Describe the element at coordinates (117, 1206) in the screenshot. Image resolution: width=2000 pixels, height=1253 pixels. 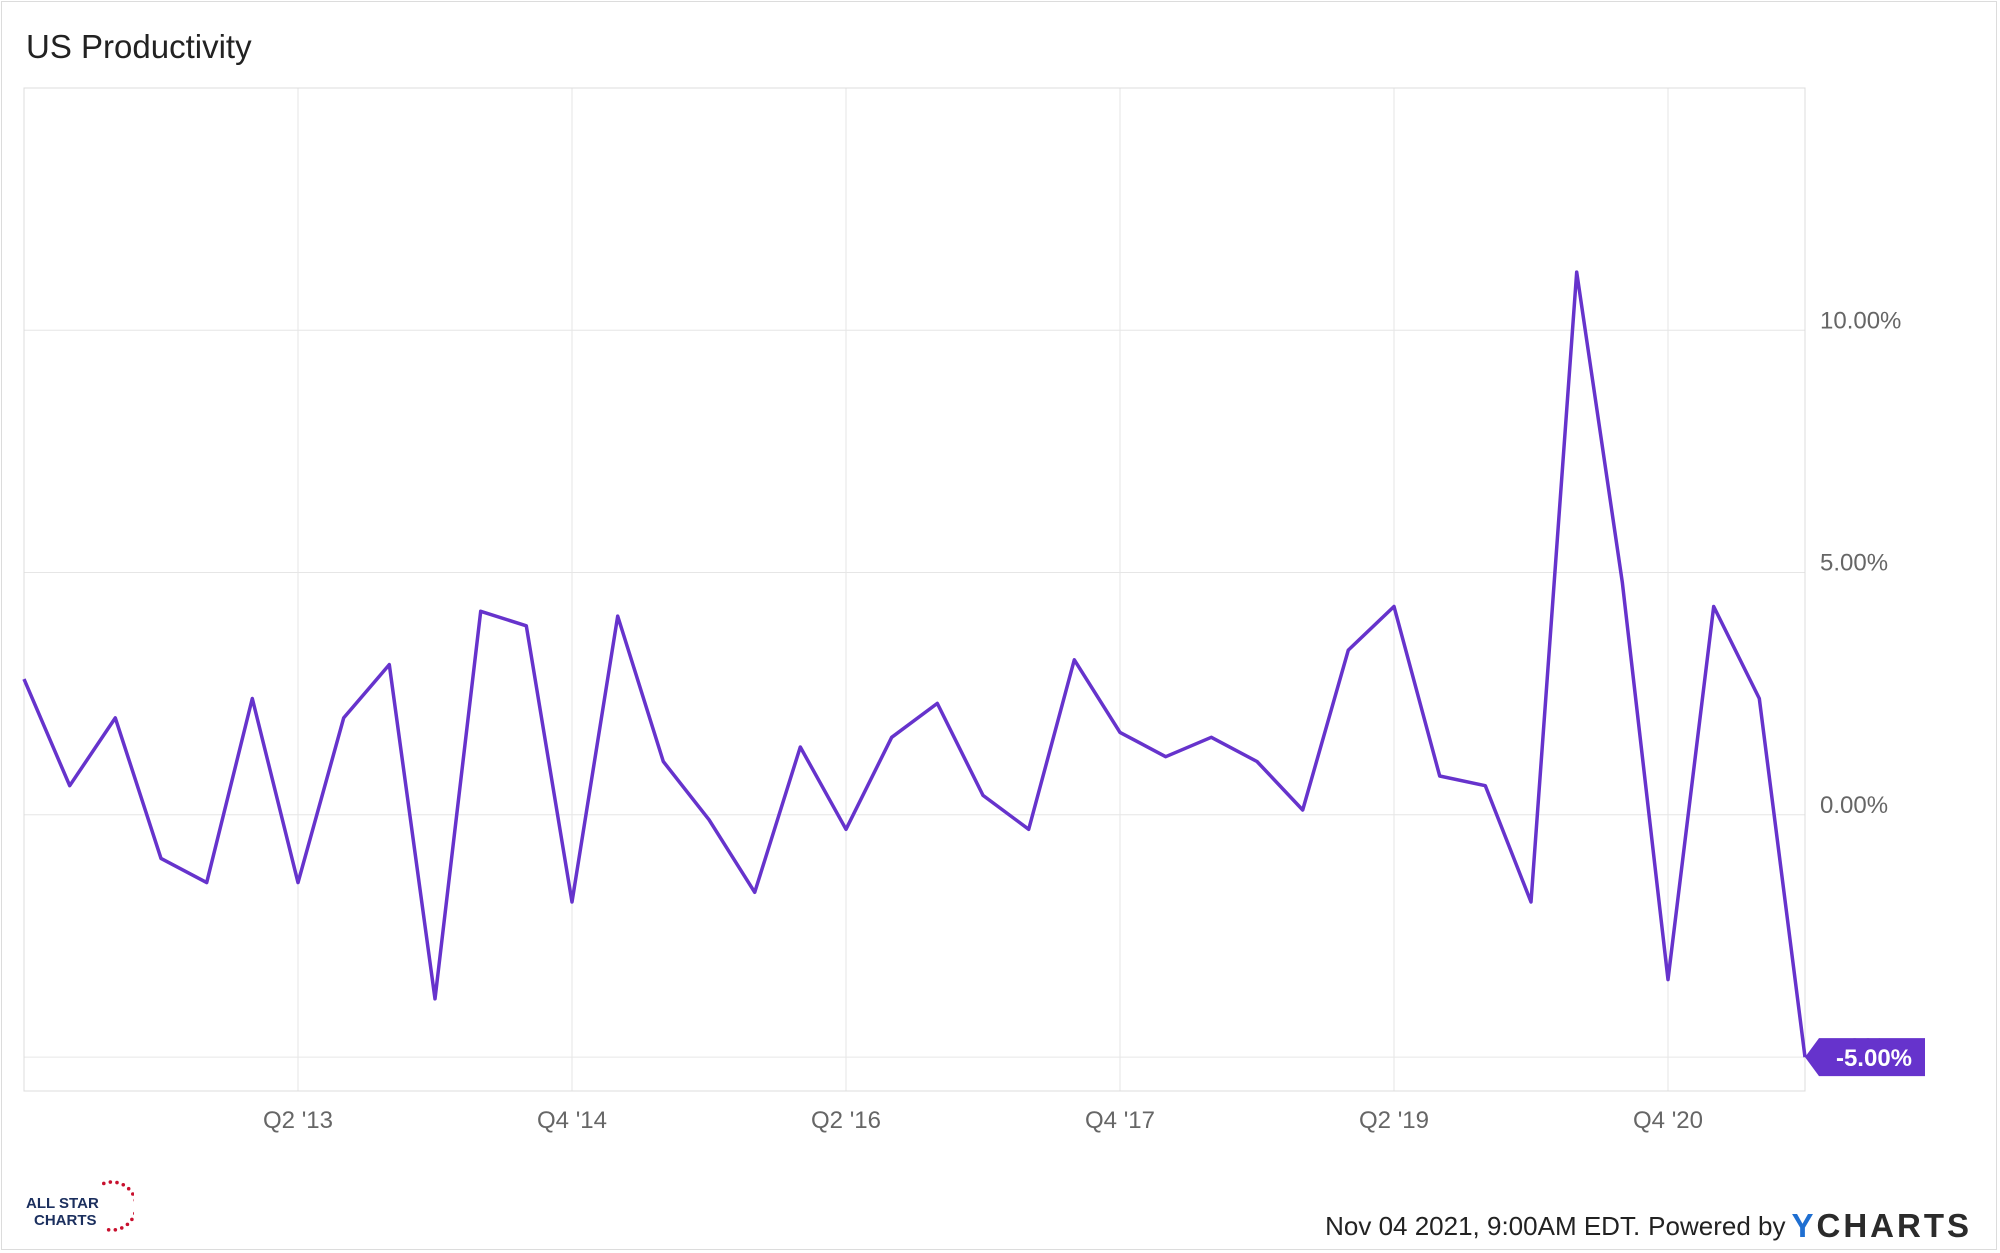
I see `star-arc-icon` at that location.